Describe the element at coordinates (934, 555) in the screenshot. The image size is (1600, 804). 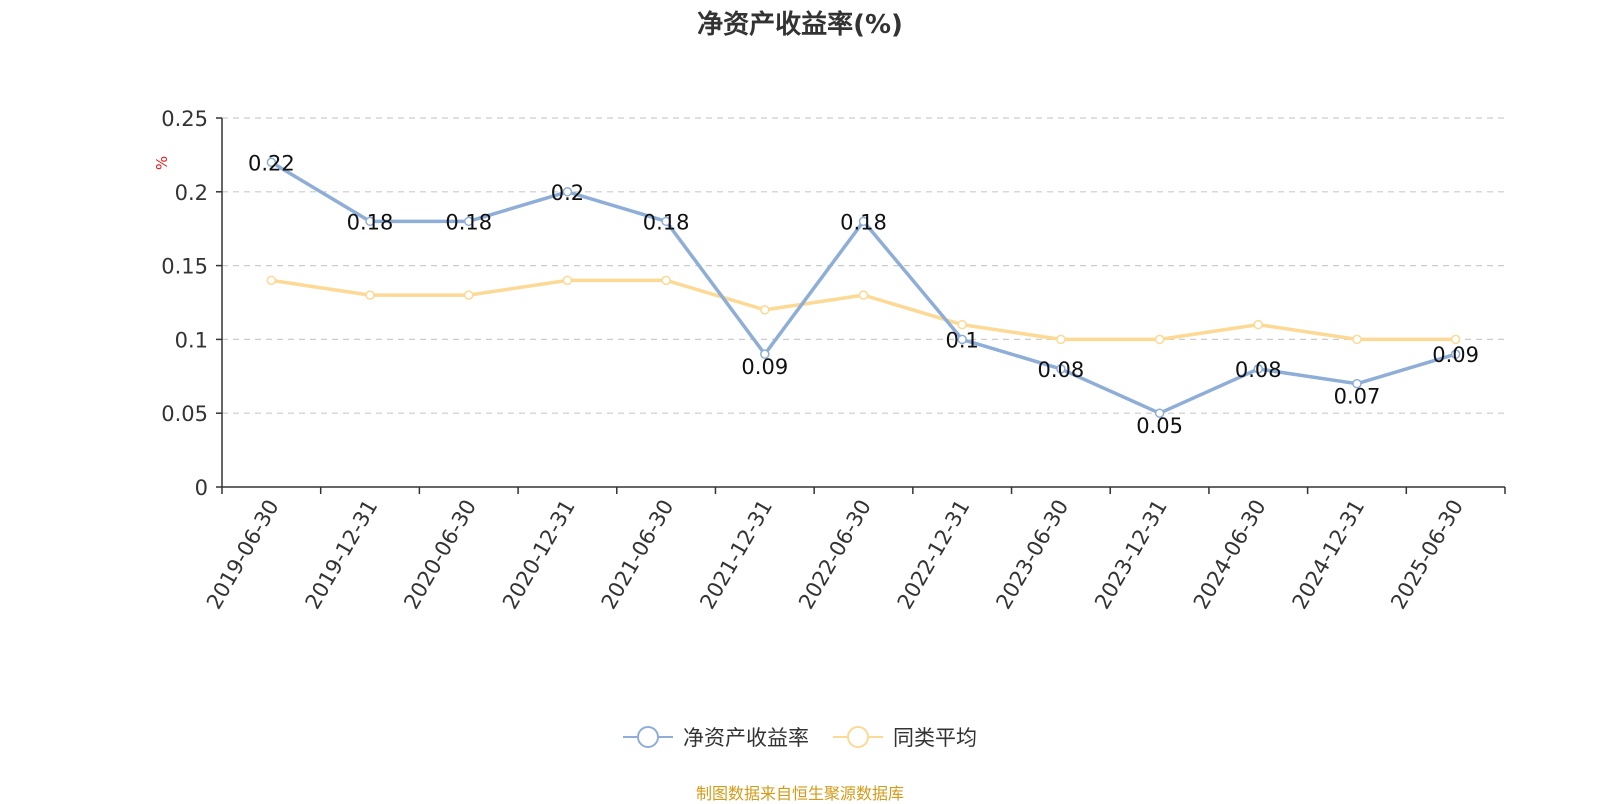
I see `x-tick-label: 2022-12-31` at that location.